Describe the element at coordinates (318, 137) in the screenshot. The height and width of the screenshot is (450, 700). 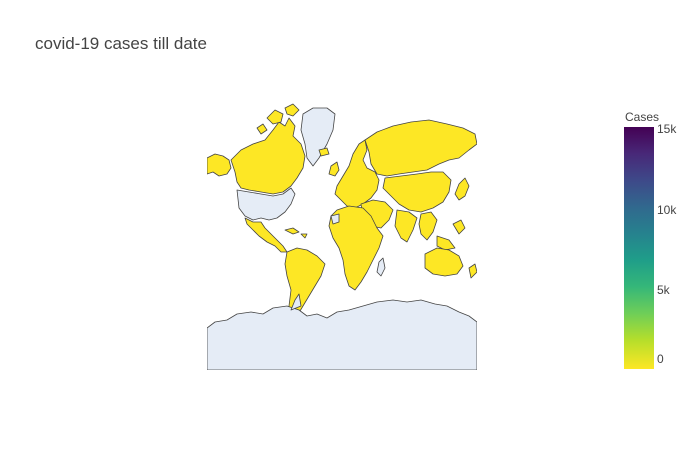
I see `region-greenland` at that location.